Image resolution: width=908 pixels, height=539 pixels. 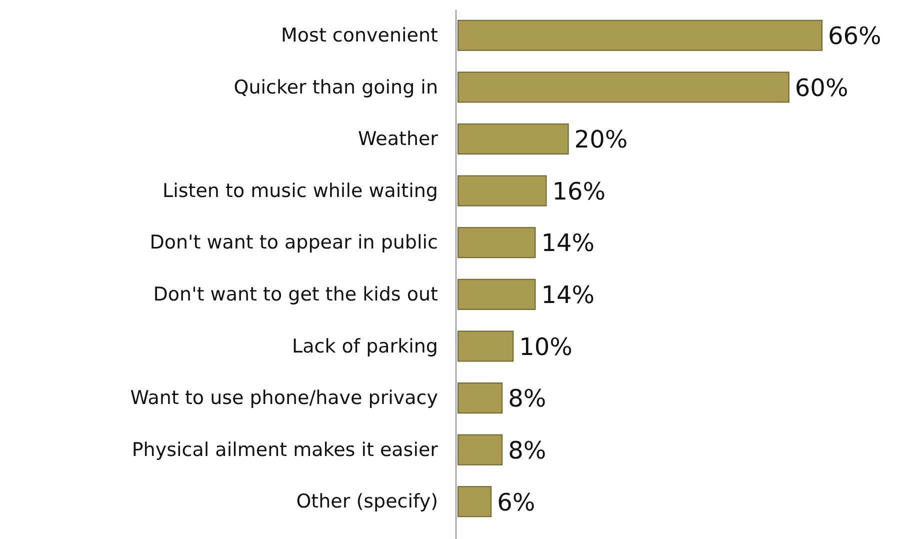 What do you see at coordinates (285, 449) in the screenshot?
I see `y-tick-label: Physical ailment makes it easier` at bounding box center [285, 449].